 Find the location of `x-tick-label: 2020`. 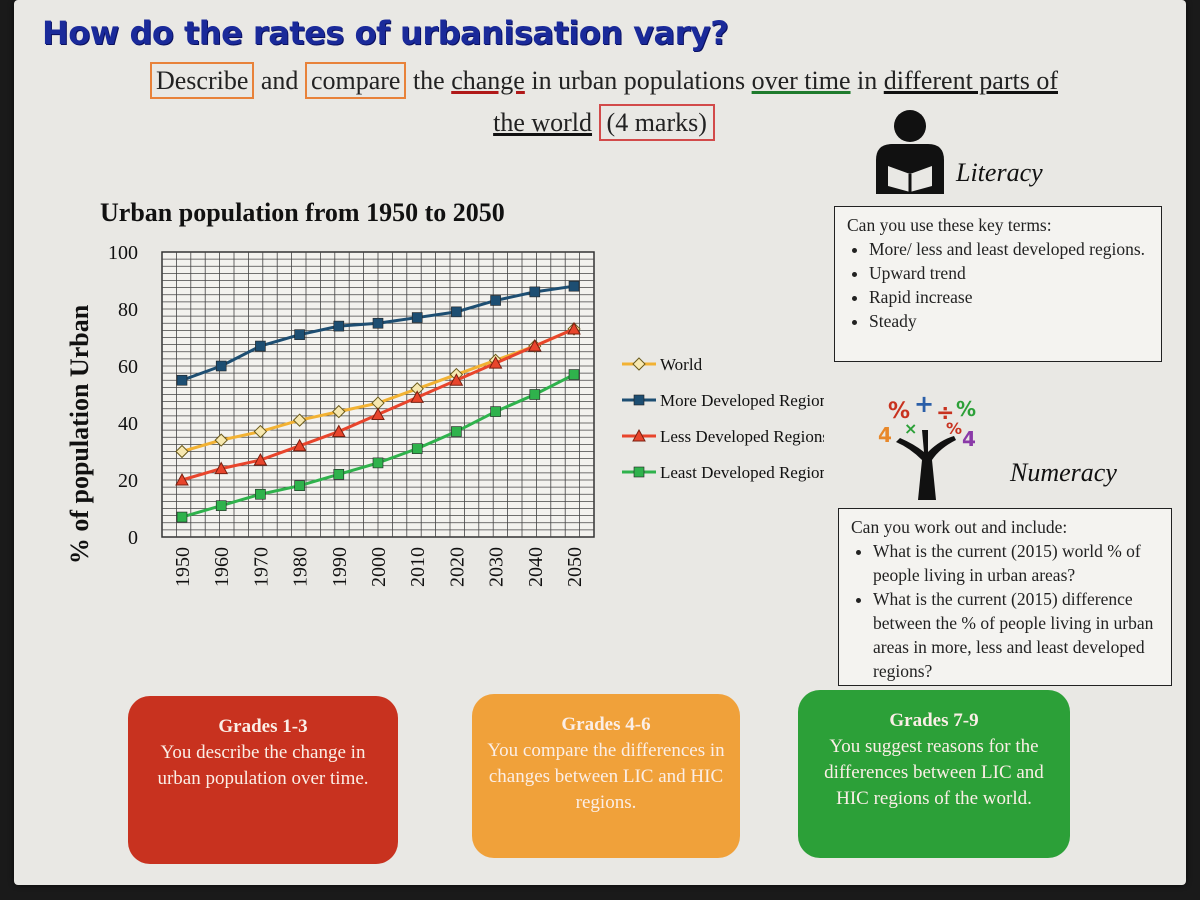

x-tick-label: 2020 is located at coordinates (457, 567).